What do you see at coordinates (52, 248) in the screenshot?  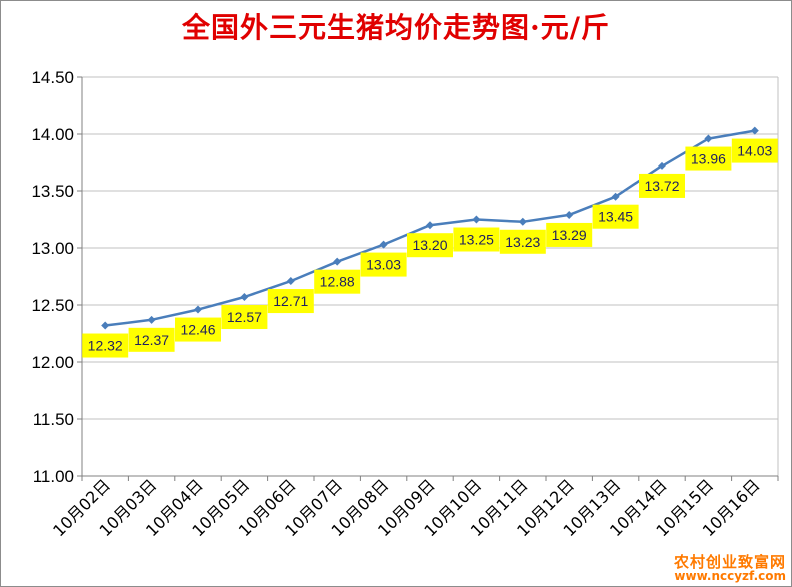 I see `y-tick-label: 13.00` at bounding box center [52, 248].